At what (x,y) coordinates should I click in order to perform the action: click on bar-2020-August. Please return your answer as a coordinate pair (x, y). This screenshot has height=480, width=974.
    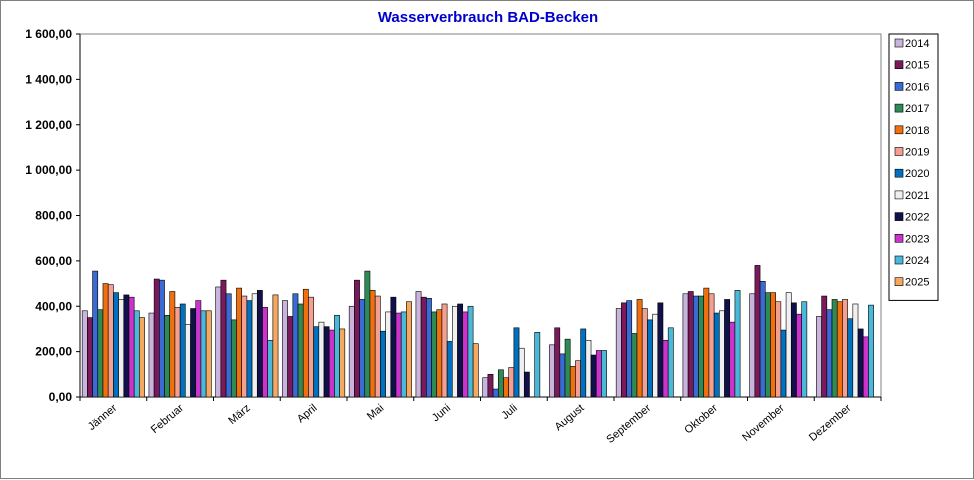
    Looking at the image, I should click on (583, 363).